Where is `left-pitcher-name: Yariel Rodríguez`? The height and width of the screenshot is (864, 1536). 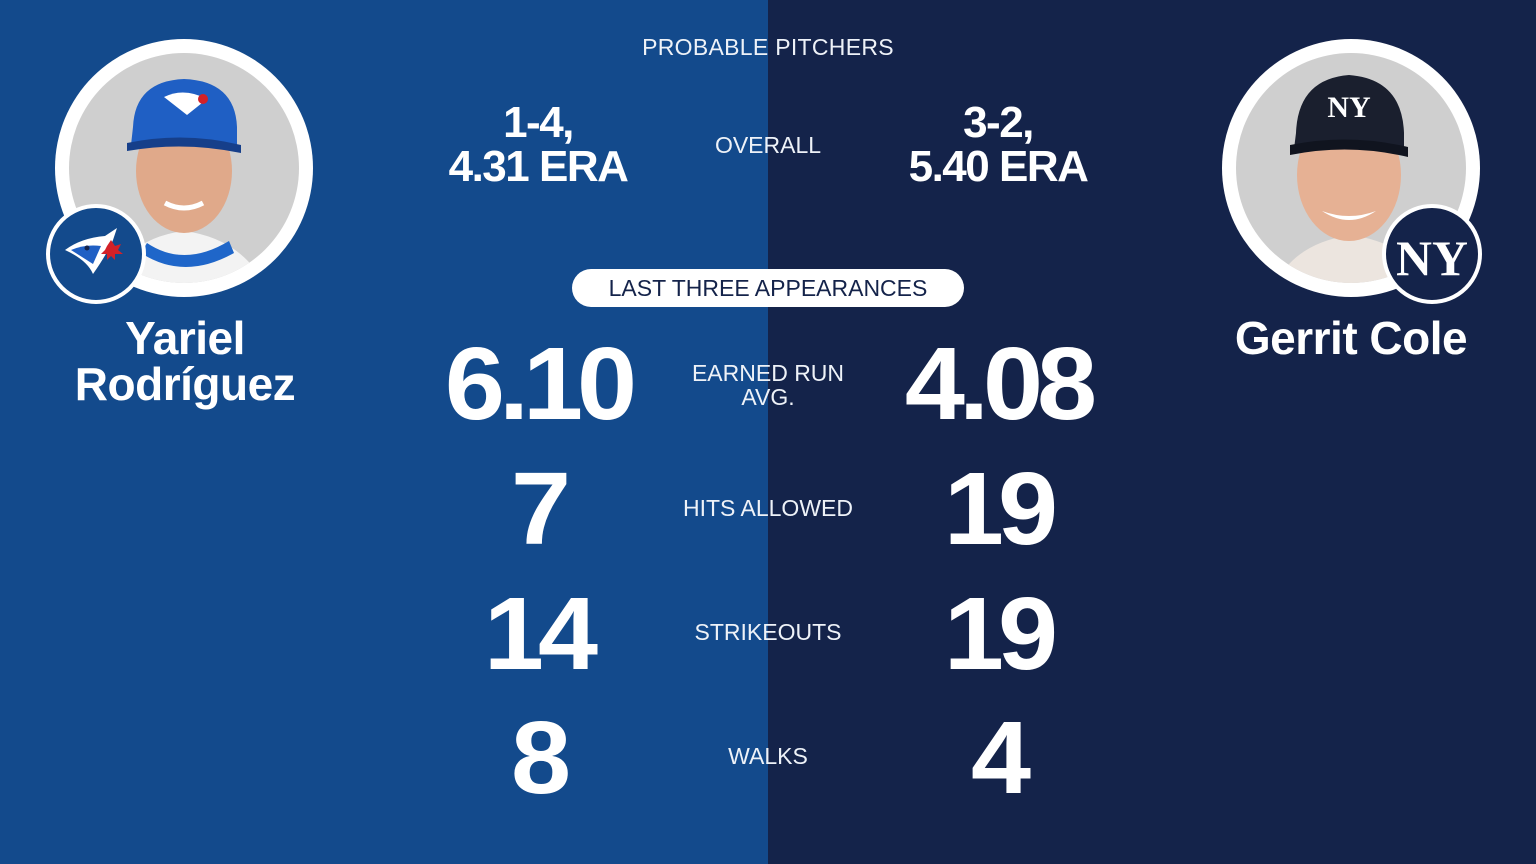
left-pitcher-name: Yariel Rodríguez is located at coordinates (185, 361).